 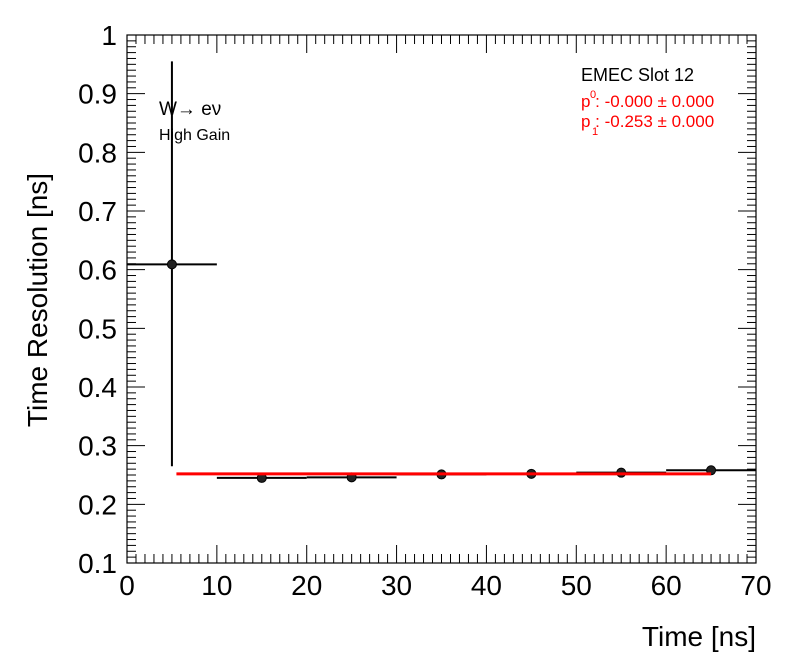 I want to click on y-tick-label: 0.6, so click(x=97, y=270).